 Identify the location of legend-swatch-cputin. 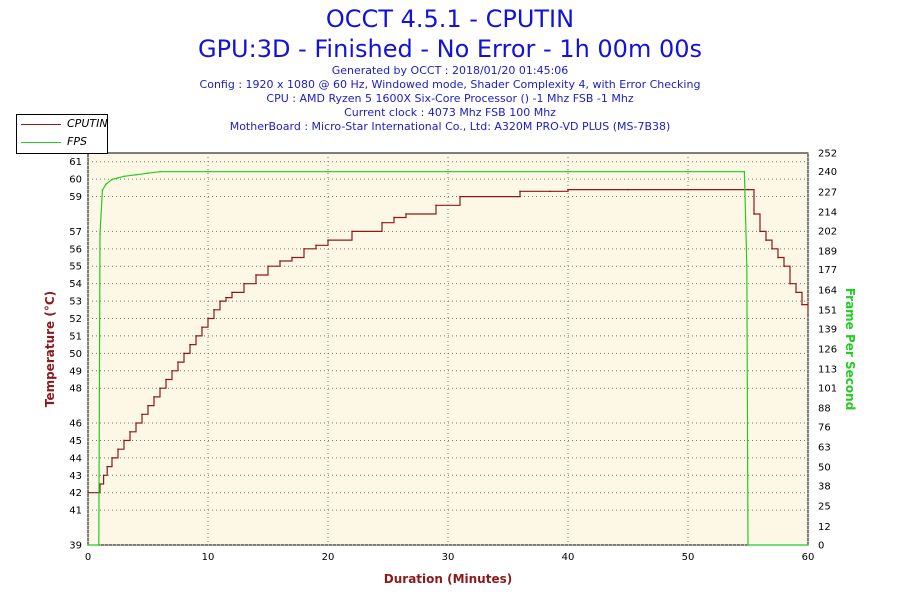
(41, 124).